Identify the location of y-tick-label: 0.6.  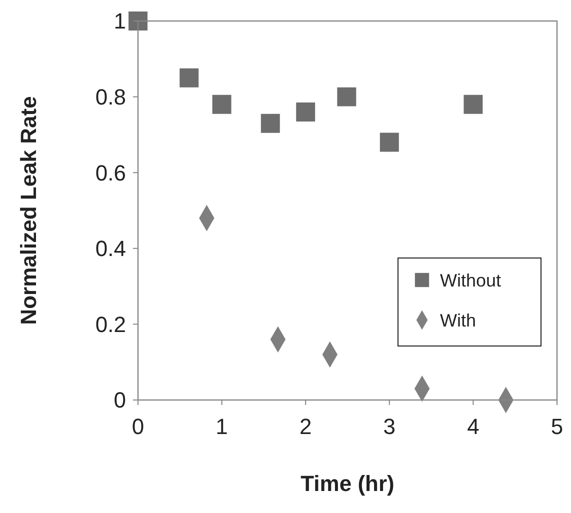
(110, 173).